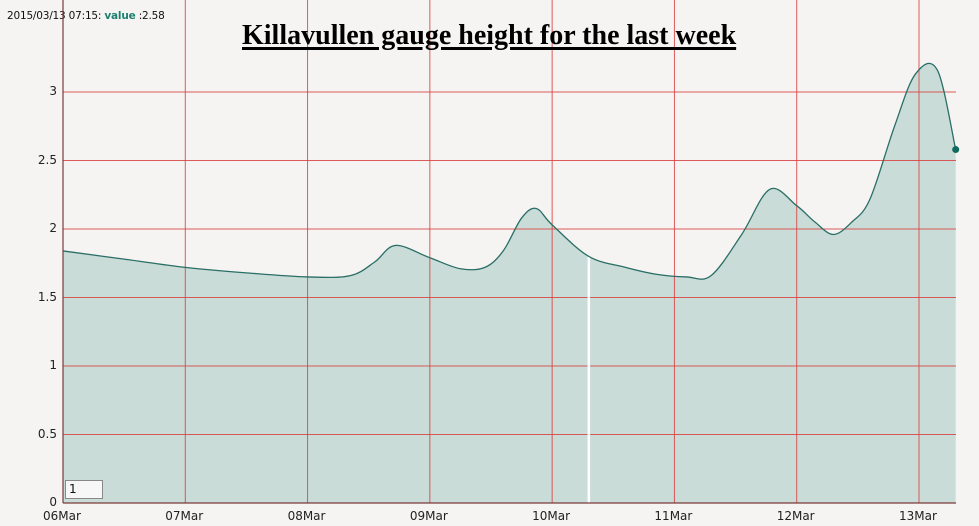 This screenshot has height=526, width=979. What do you see at coordinates (47, 433) in the screenshot?
I see `y-tick-label: 0.5` at bounding box center [47, 433].